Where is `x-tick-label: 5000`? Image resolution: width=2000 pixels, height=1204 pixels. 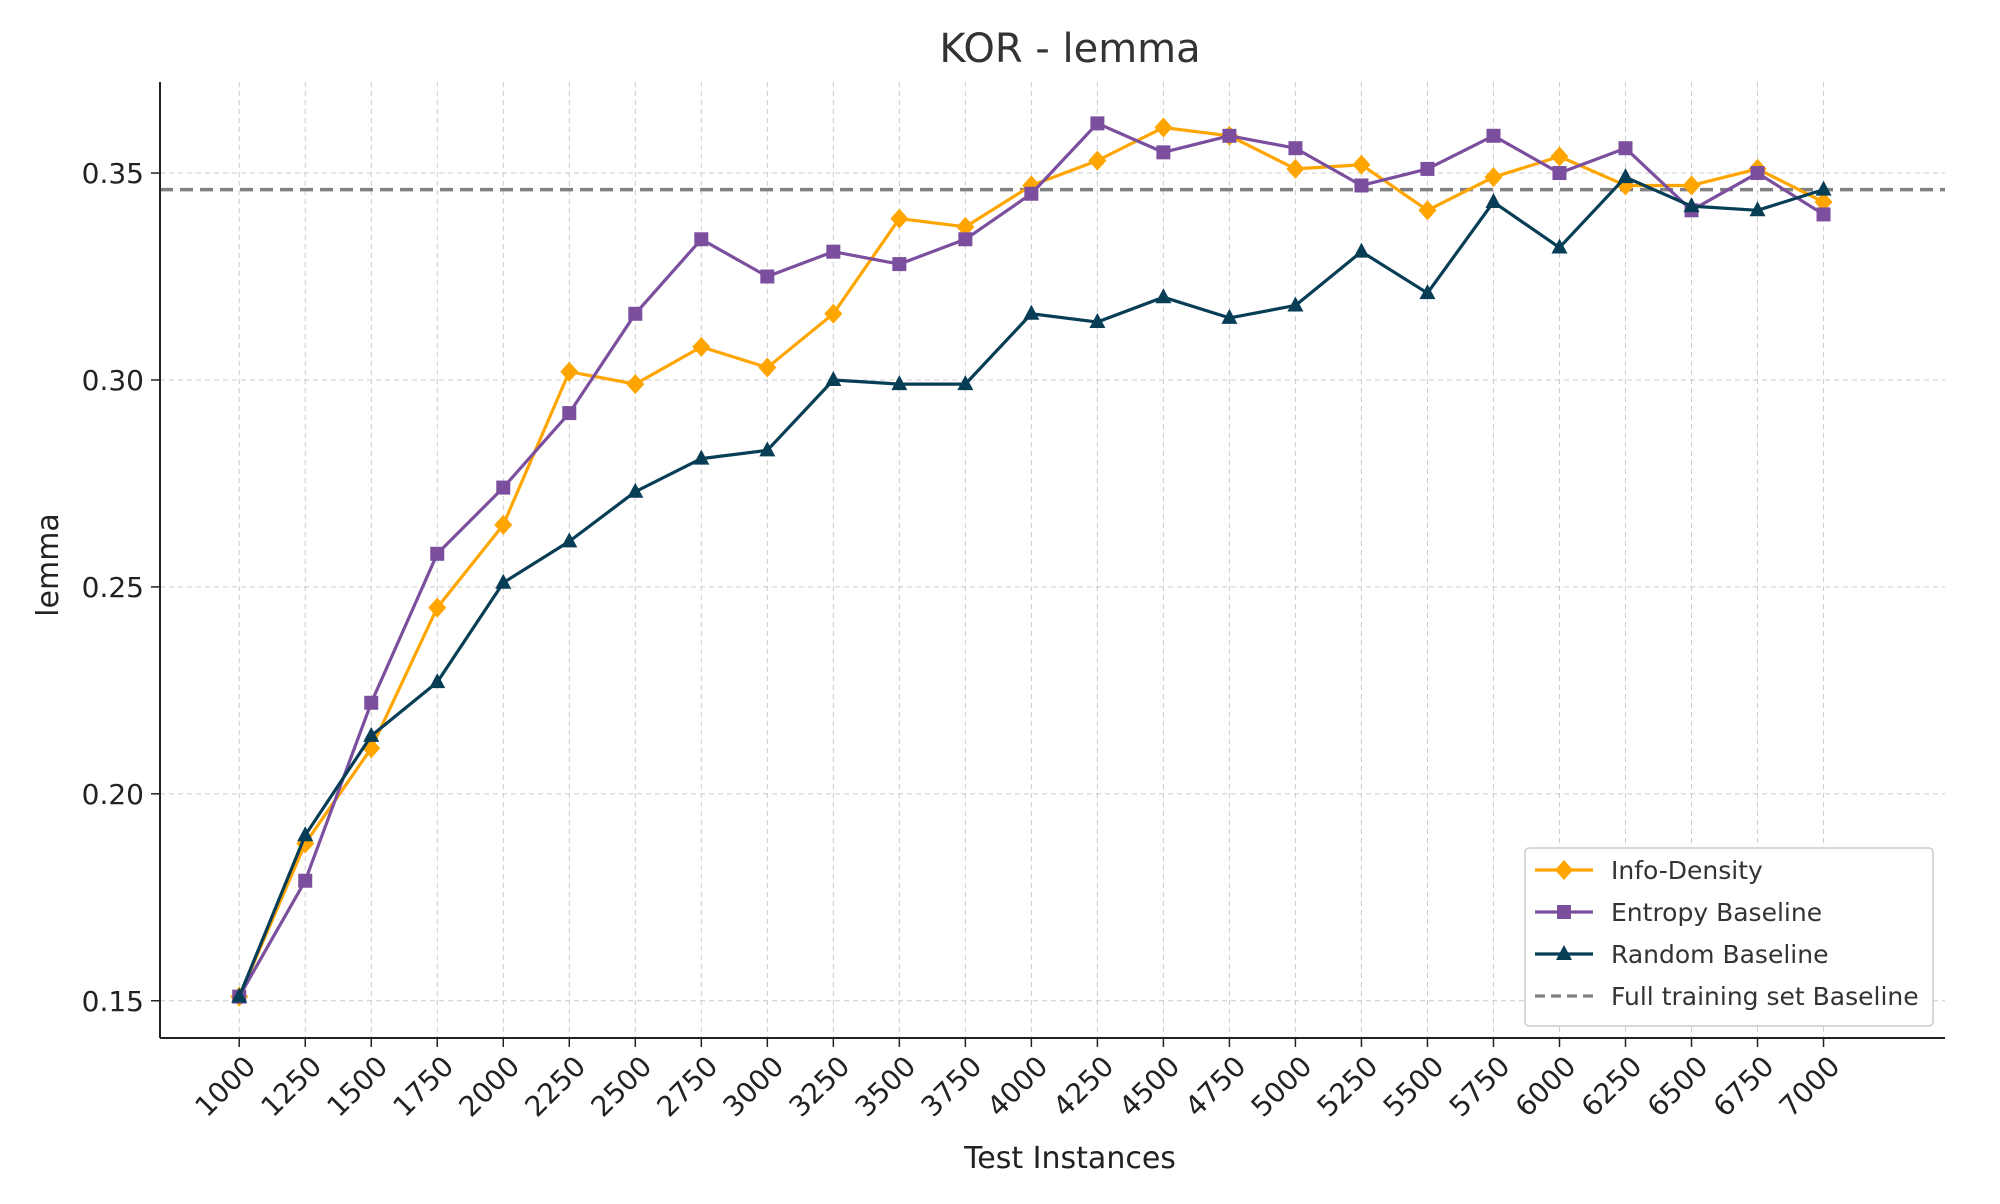 x-tick-label: 5000 is located at coordinates (1282, 1087).